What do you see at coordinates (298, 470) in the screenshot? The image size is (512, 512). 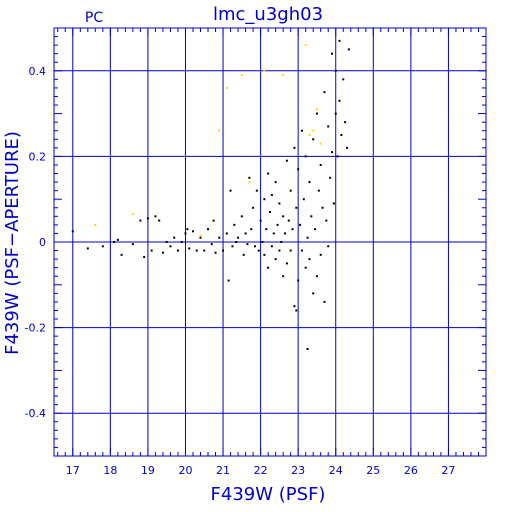 I see `x-tick-label: 23` at bounding box center [298, 470].